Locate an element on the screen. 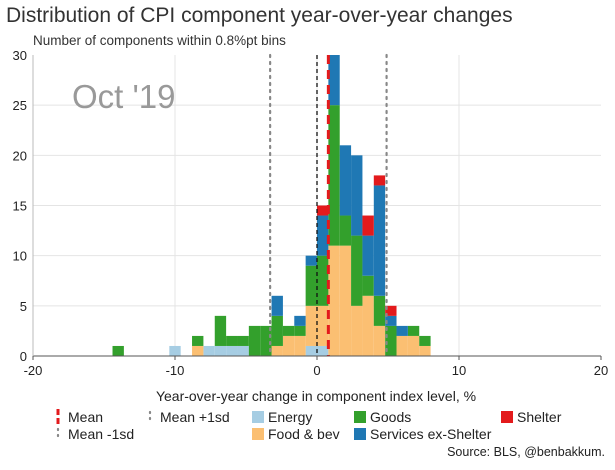  legend-label: Food & bev is located at coordinates (304, 434).